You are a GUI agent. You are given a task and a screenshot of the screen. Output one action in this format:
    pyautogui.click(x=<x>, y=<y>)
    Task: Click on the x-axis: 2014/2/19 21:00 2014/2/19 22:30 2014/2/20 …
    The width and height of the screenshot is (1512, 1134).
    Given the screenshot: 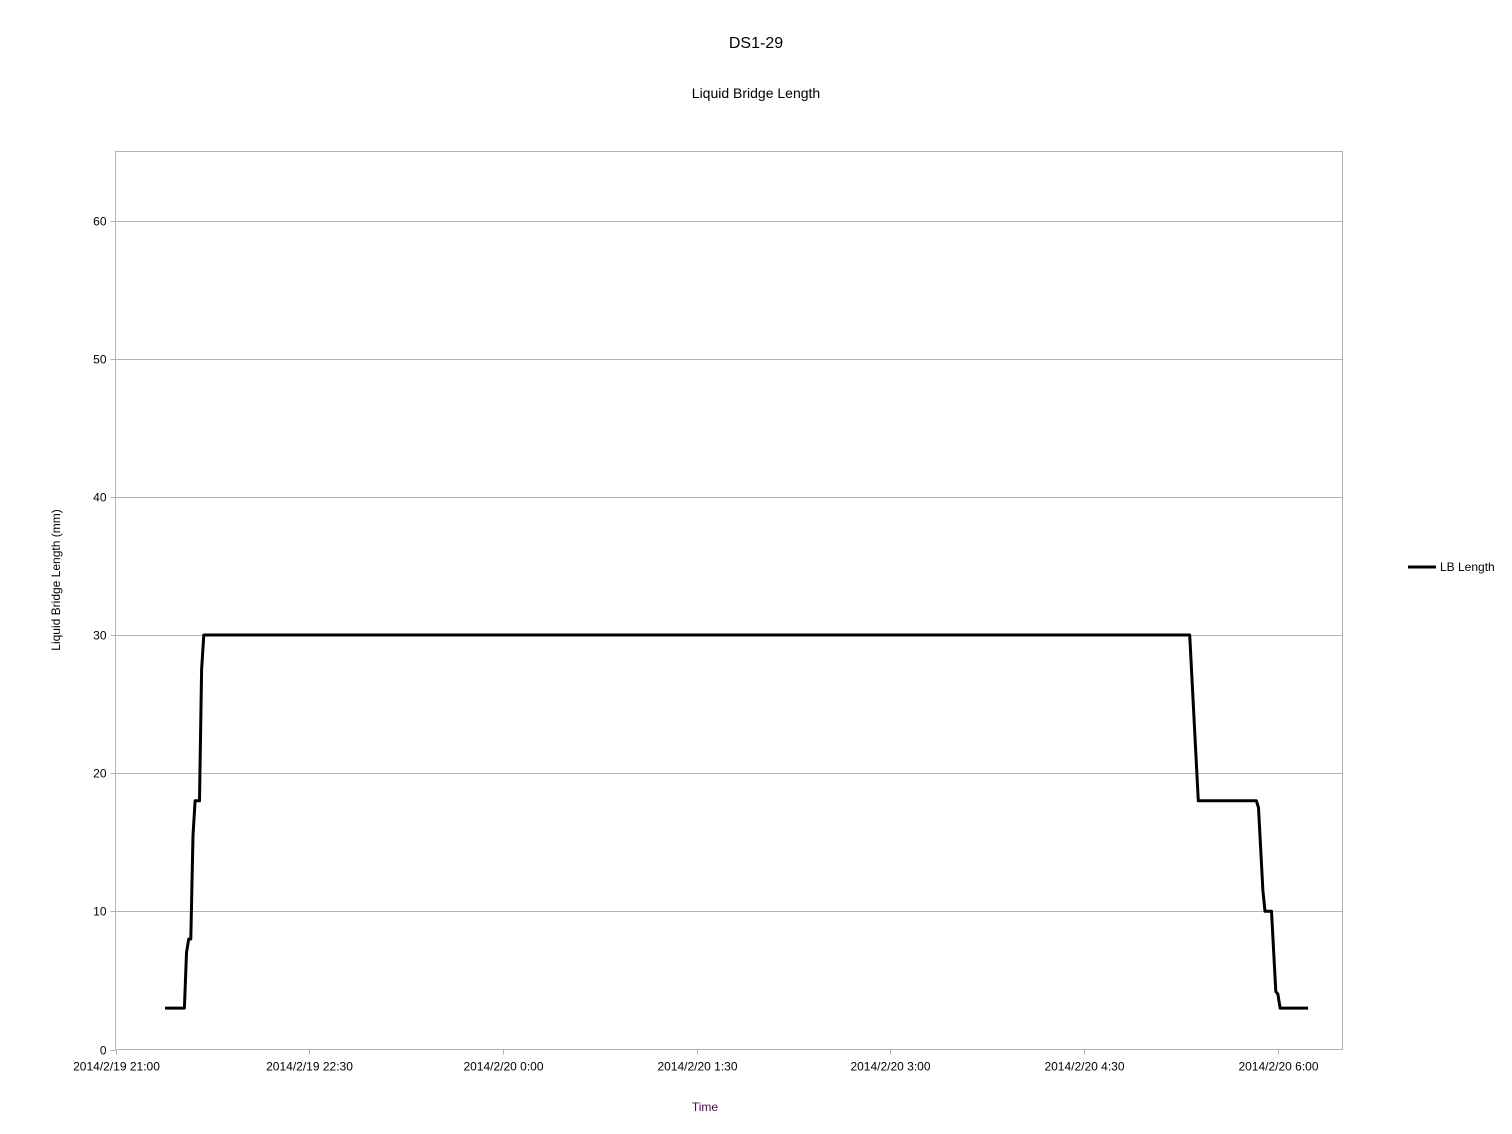 What is the action you would take?
    pyautogui.click(x=696, y=1061)
    